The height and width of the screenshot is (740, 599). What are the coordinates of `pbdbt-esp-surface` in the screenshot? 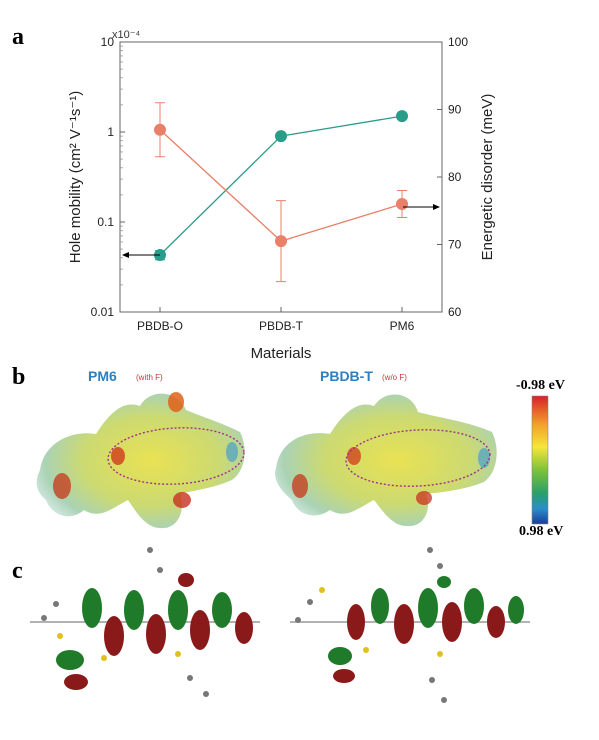 It's located at (386, 460).